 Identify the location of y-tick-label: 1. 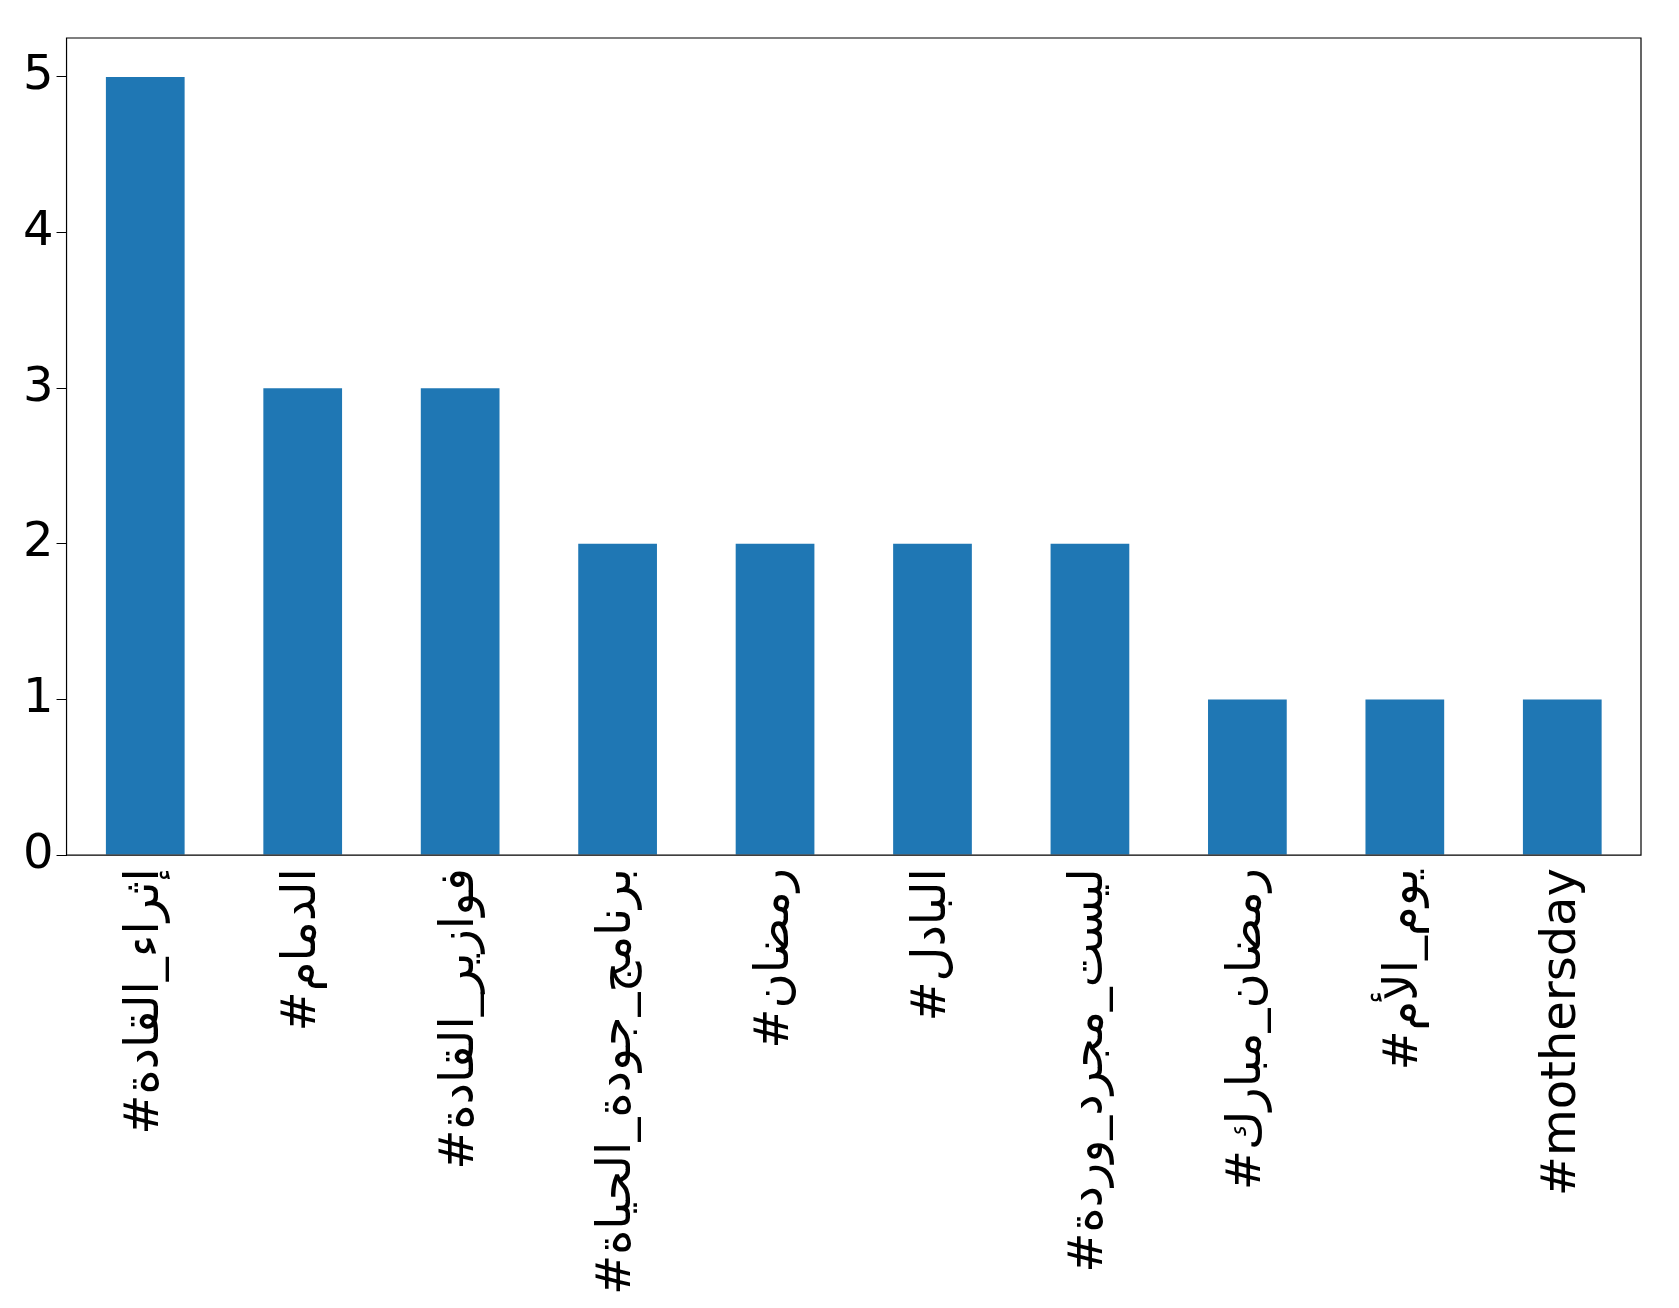
(38, 694).